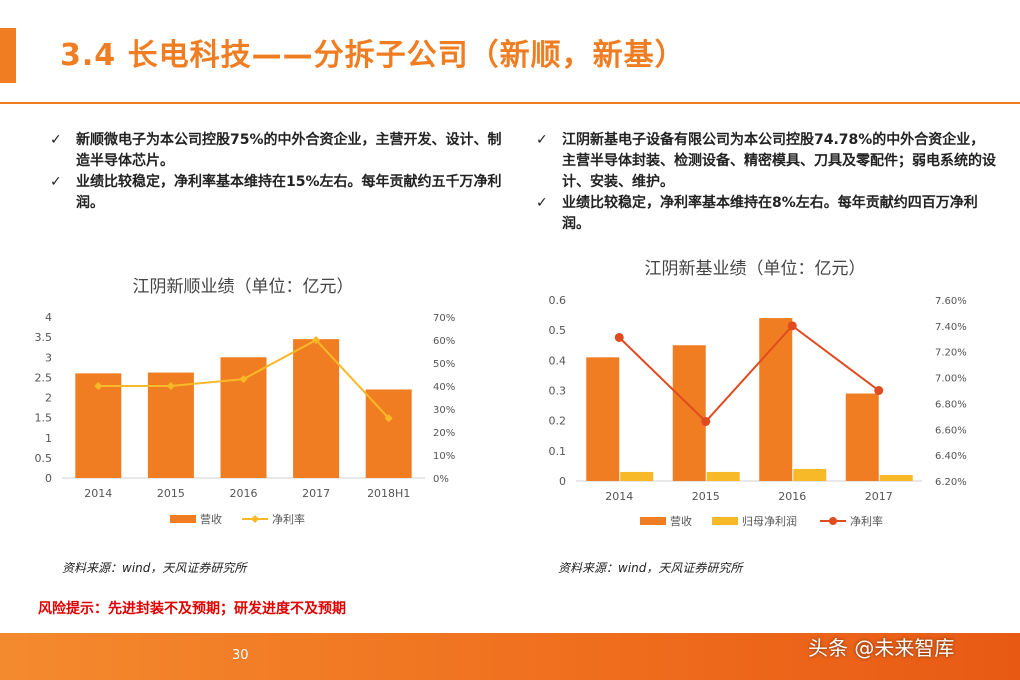 This screenshot has width=1020, height=680. Describe the element at coordinates (444, 341) in the screenshot. I see `y2-tick-label: 60%` at that location.